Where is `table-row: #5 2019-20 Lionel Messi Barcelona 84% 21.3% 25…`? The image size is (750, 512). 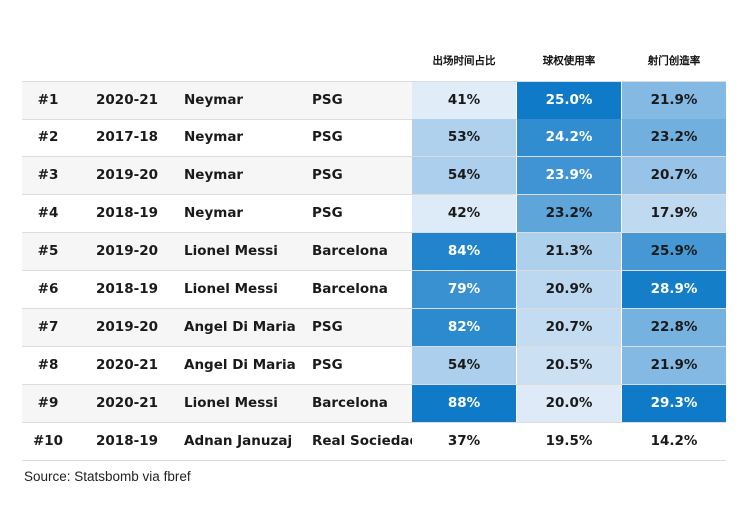 table-row: #5 2019-20 Lionel Messi Barcelona 84% 21.3% 25… is located at coordinates (374, 252).